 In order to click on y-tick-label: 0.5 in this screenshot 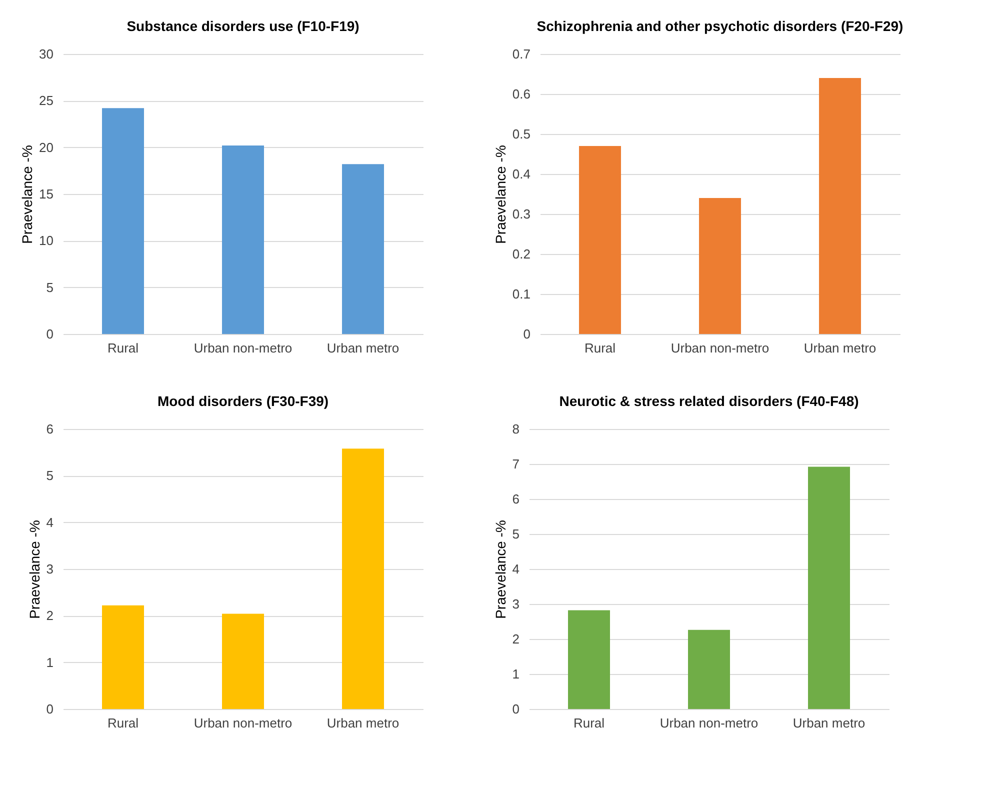, I will do `click(521, 134)`.